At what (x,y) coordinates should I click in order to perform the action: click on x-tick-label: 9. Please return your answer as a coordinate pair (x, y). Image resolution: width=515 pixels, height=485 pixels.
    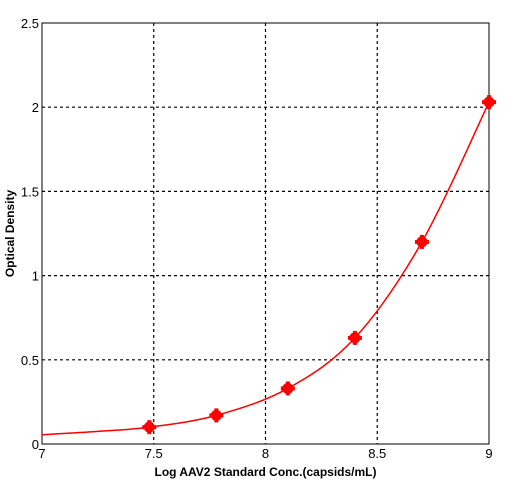
    Looking at the image, I should click on (488, 453).